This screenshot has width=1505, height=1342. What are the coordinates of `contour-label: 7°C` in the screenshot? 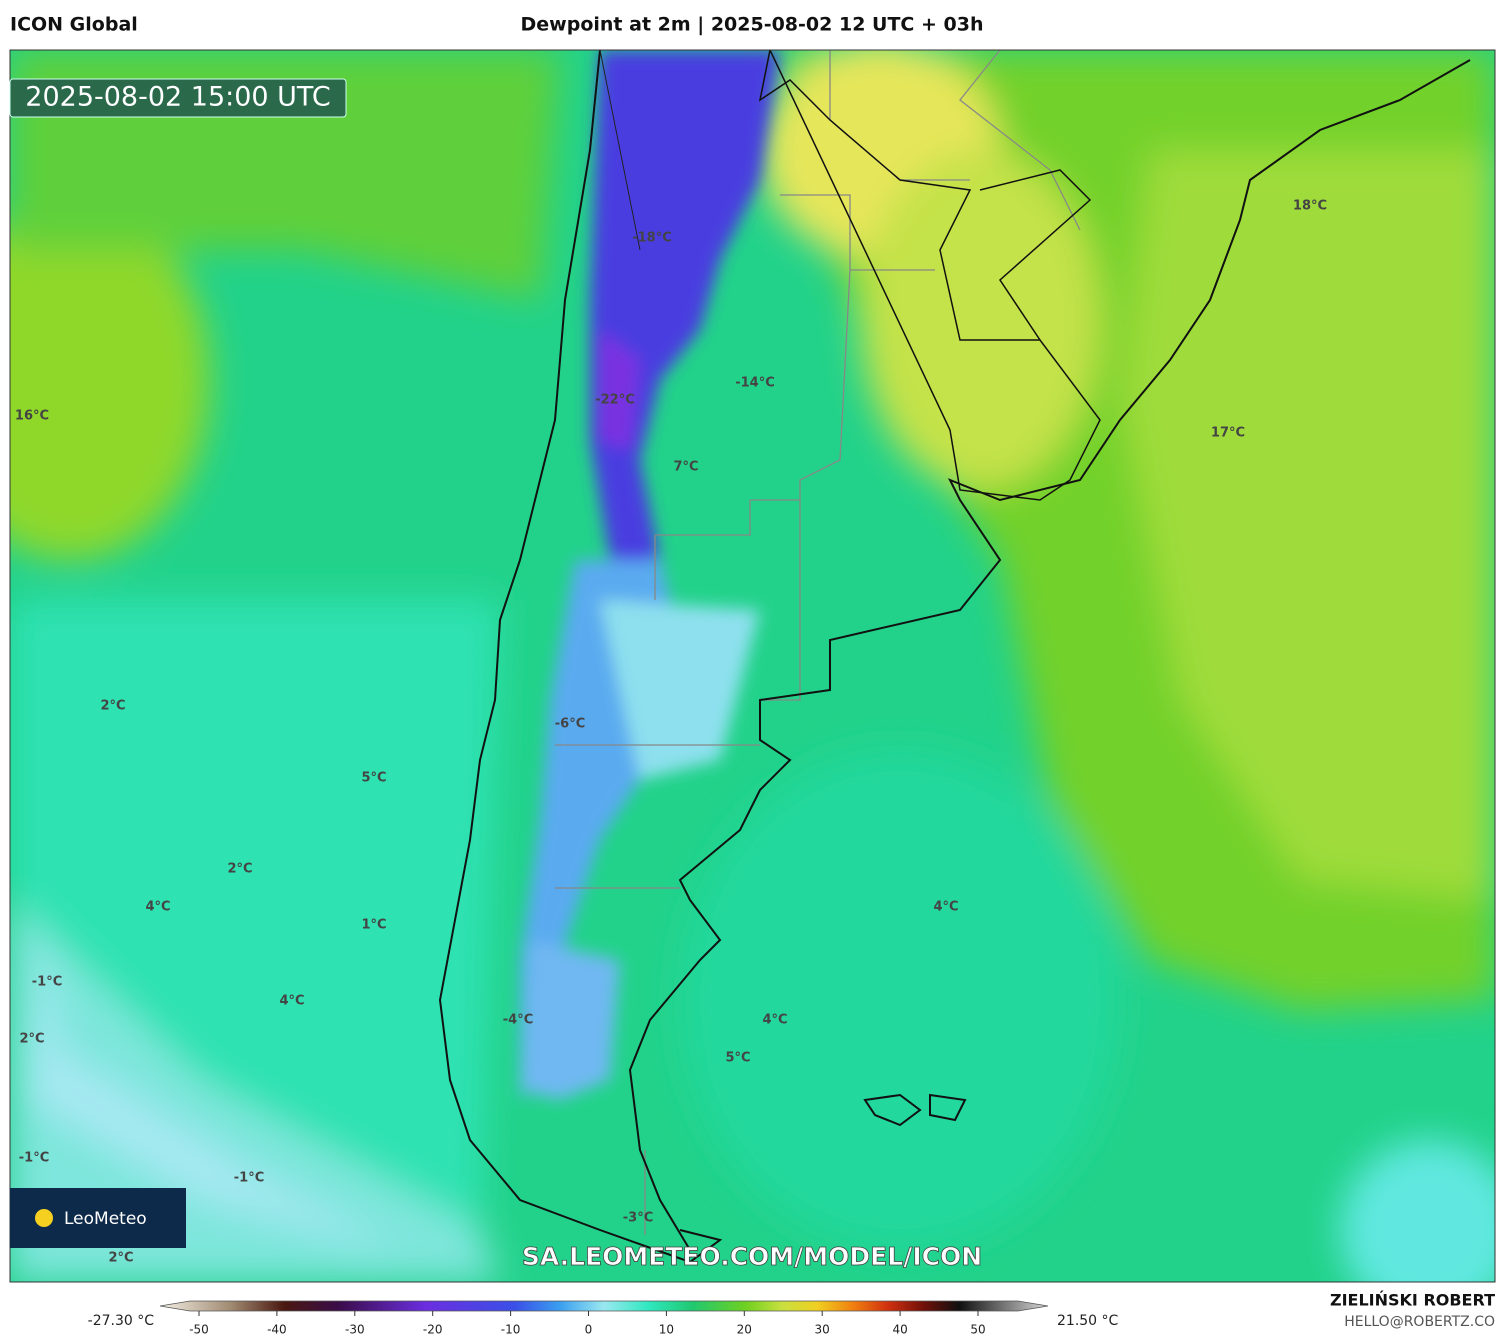 It's located at (685, 467).